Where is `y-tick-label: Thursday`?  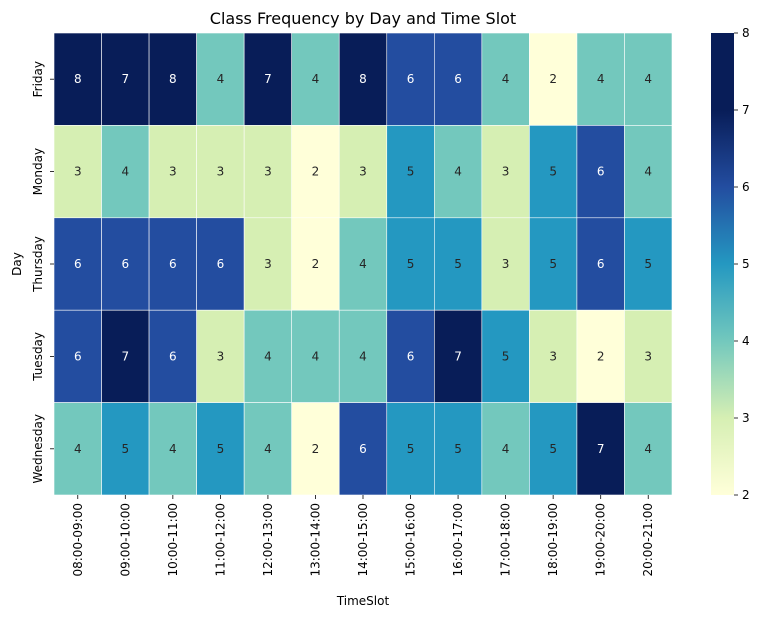
y-tick-label: Thursday is located at coordinates (38, 264).